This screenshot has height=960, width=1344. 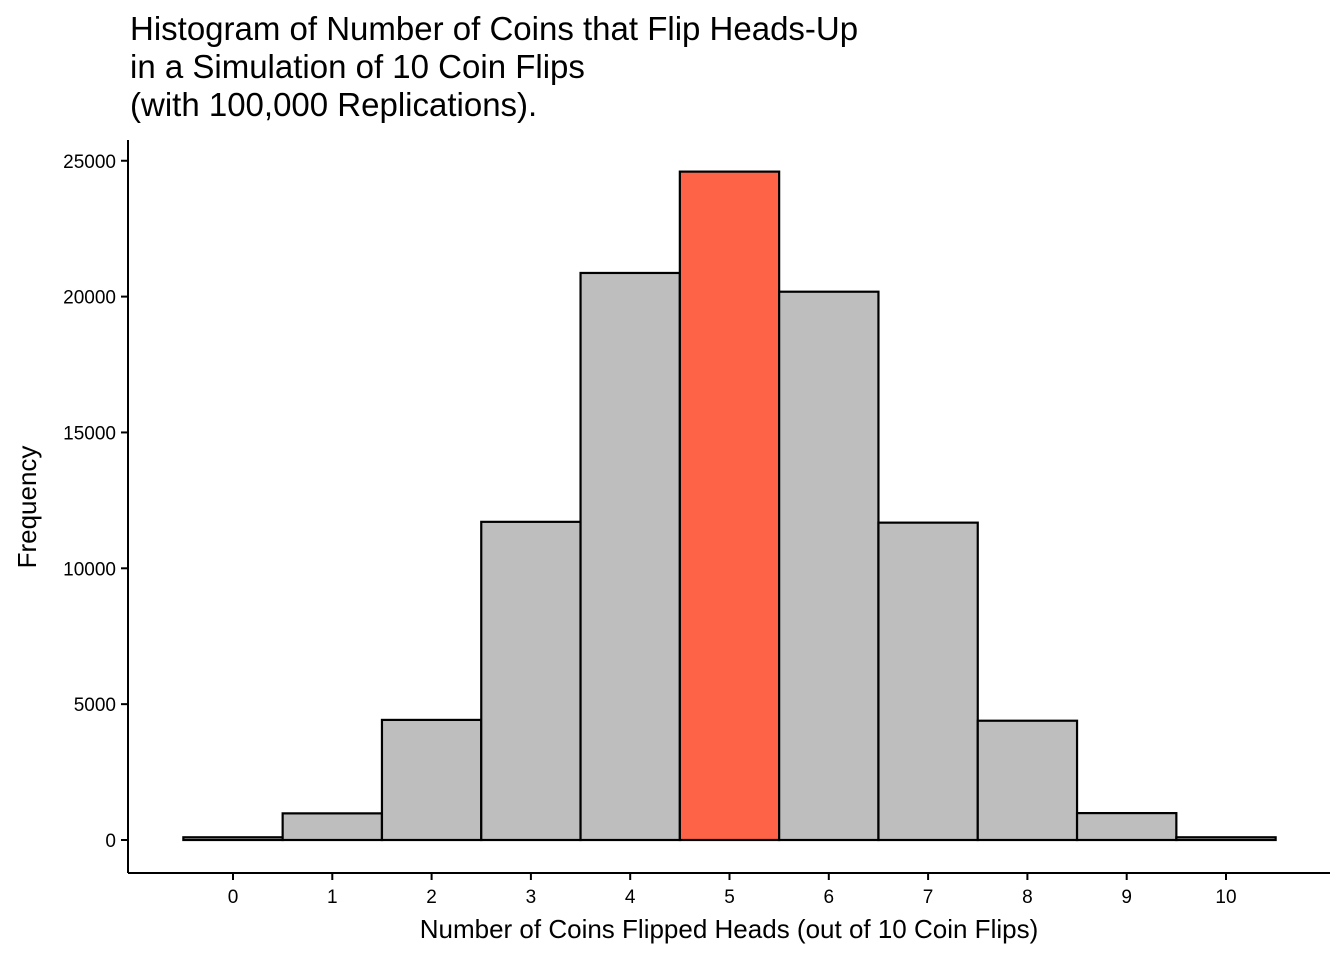 What do you see at coordinates (1027, 897) in the screenshot?
I see `x-tick-label: 8` at bounding box center [1027, 897].